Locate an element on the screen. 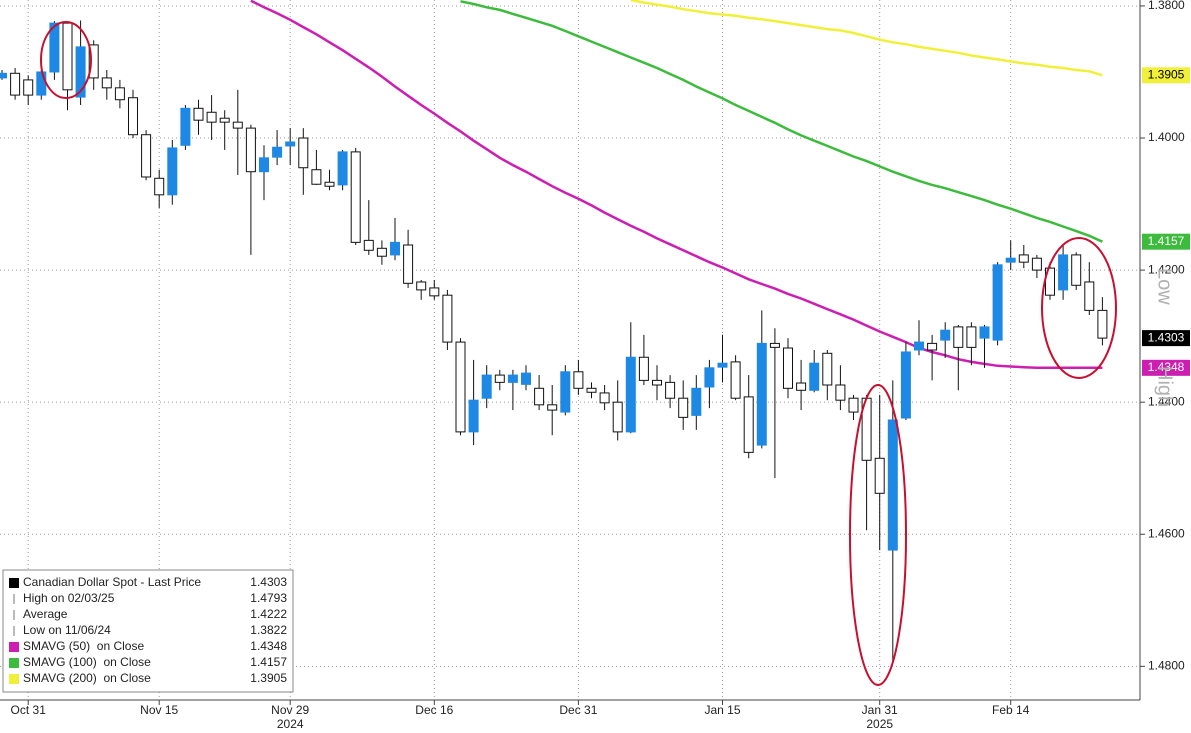 The width and height of the screenshot is (1191, 733). legend-label: SMAVG (200) on Close is located at coordinates (87, 678).